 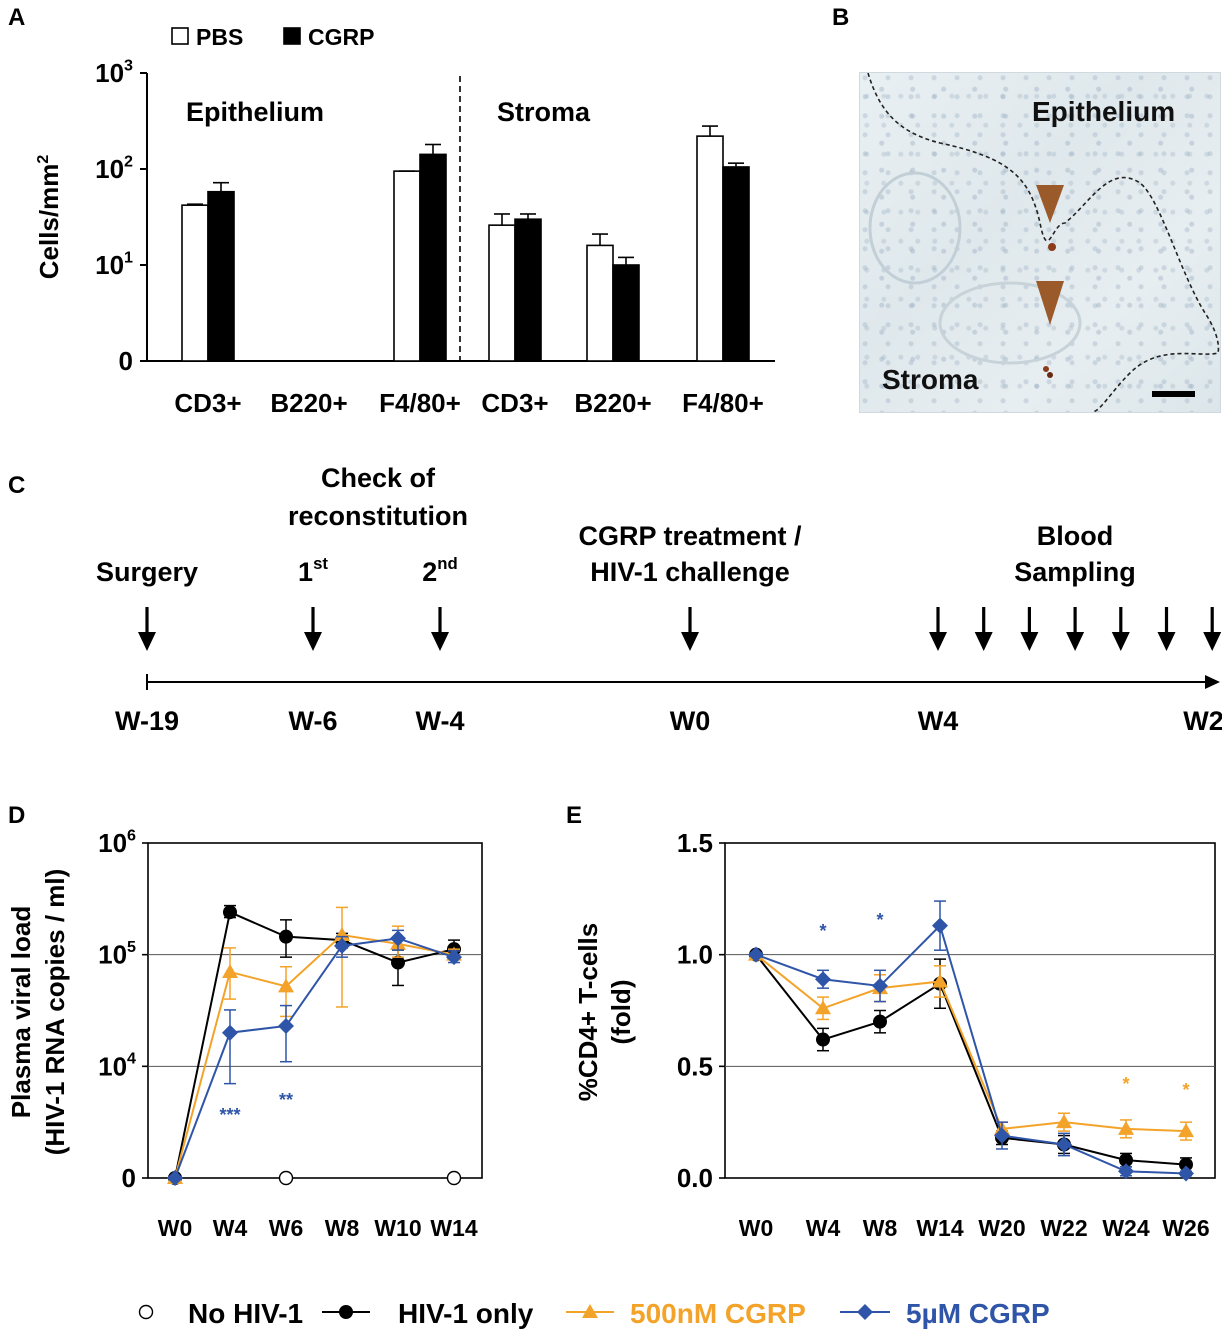 What do you see at coordinates (292, 36) in the screenshot?
I see `legend-swatch-cgrp` at bounding box center [292, 36].